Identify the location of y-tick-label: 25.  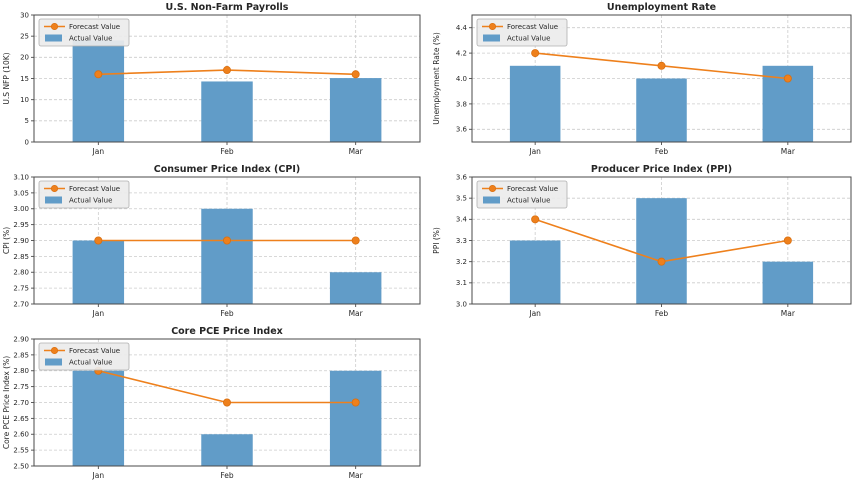
(24, 37).